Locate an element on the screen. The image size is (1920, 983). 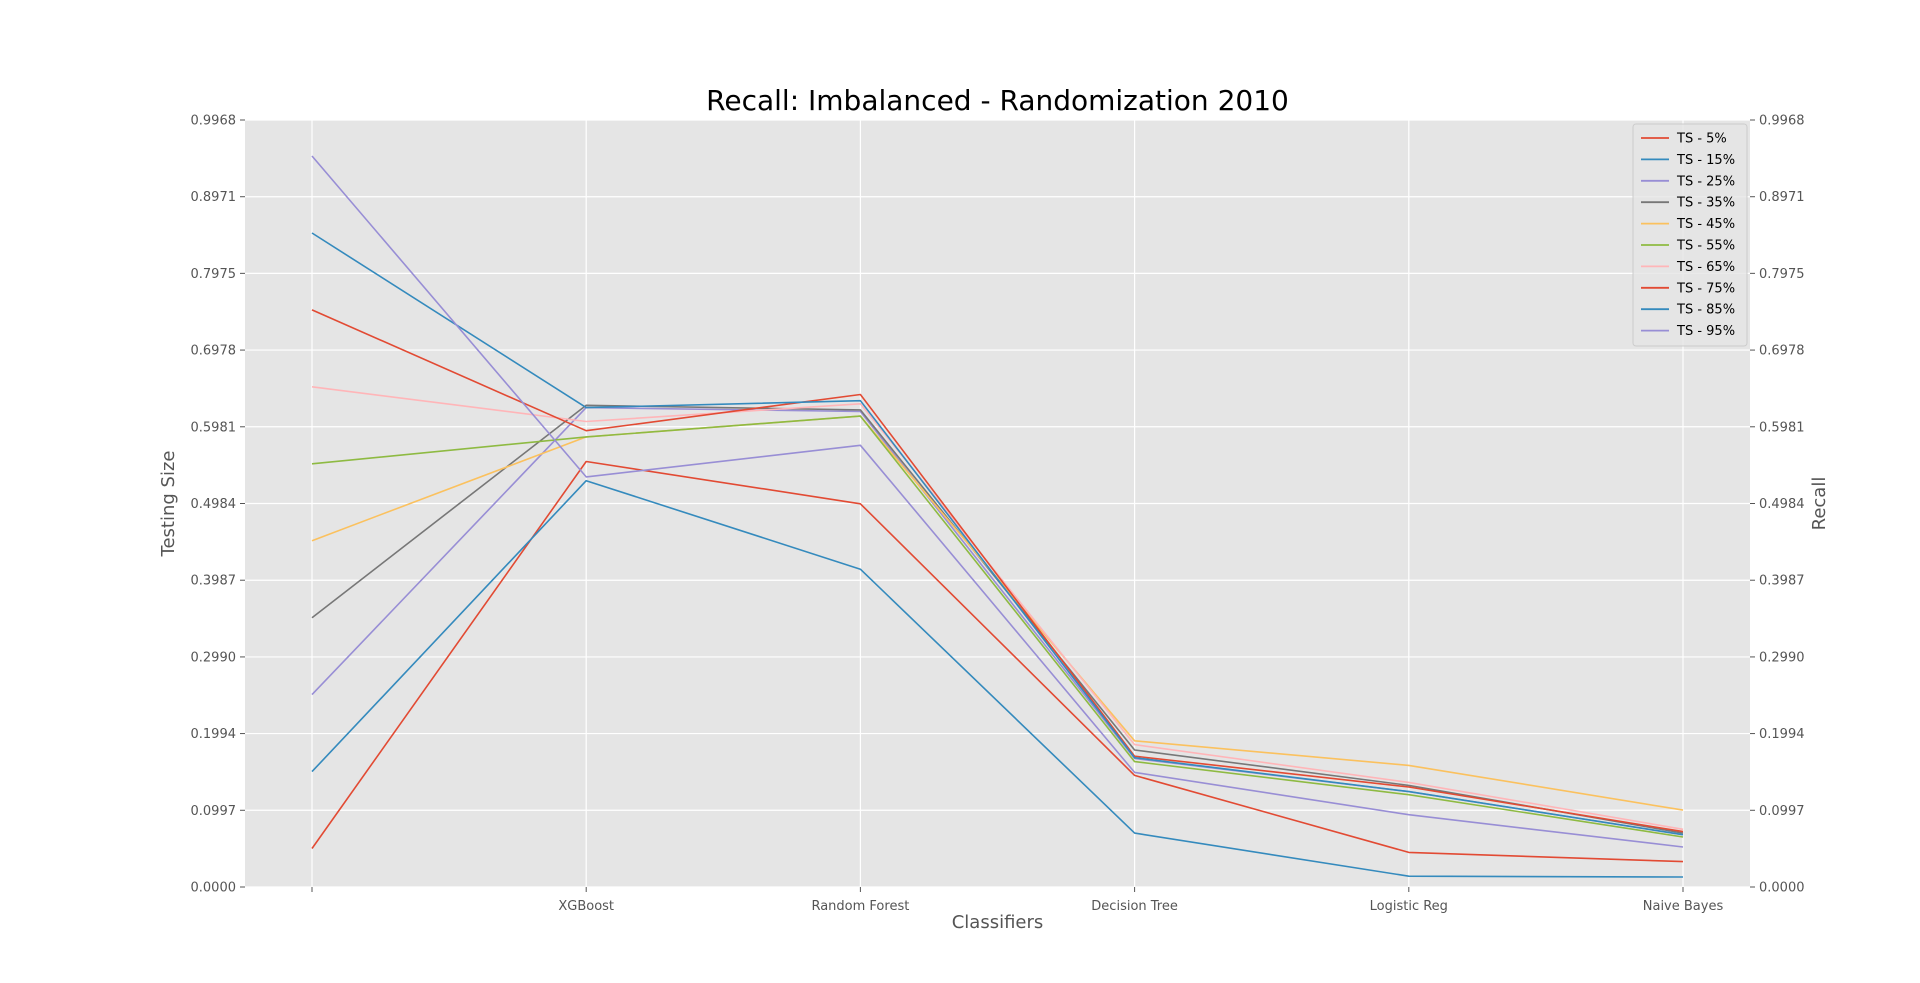
right-y-tick-label: 0.5981 is located at coordinates (1782, 427).